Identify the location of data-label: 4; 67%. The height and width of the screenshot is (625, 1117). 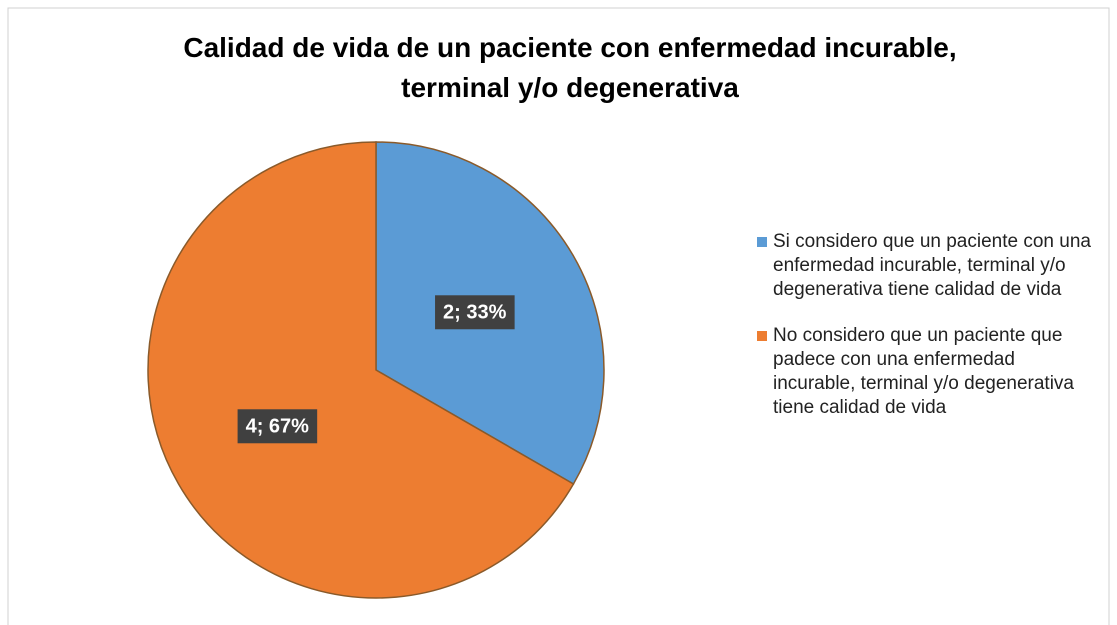
(278, 426).